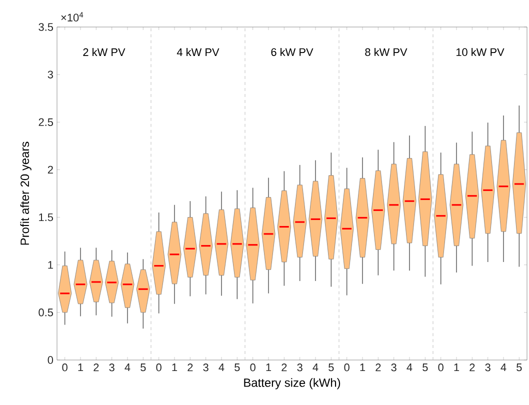 The width and height of the screenshot is (529, 405). What do you see at coordinates (46, 27) in the screenshot?
I see `y-tick-label: 3.5` at bounding box center [46, 27].